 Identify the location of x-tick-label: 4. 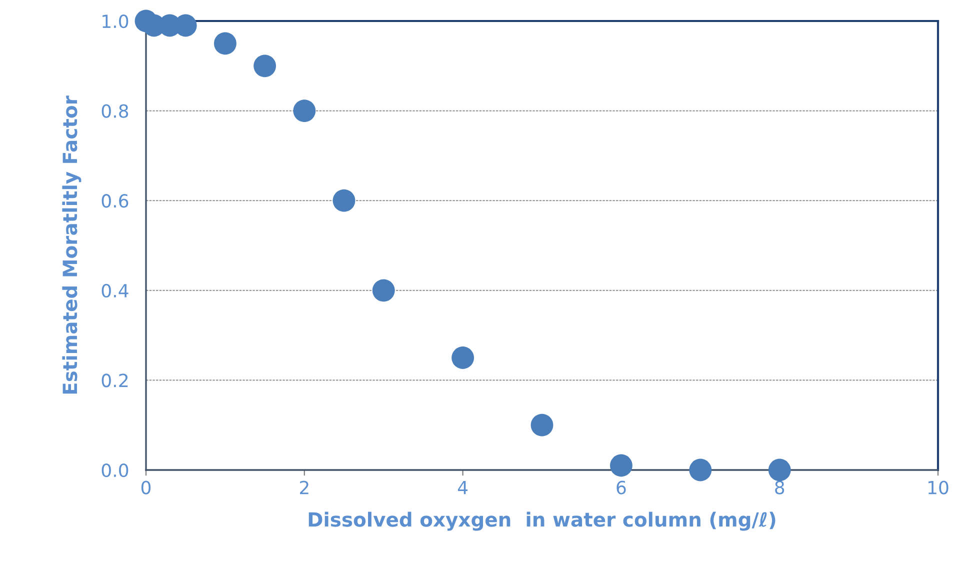
(463, 487).